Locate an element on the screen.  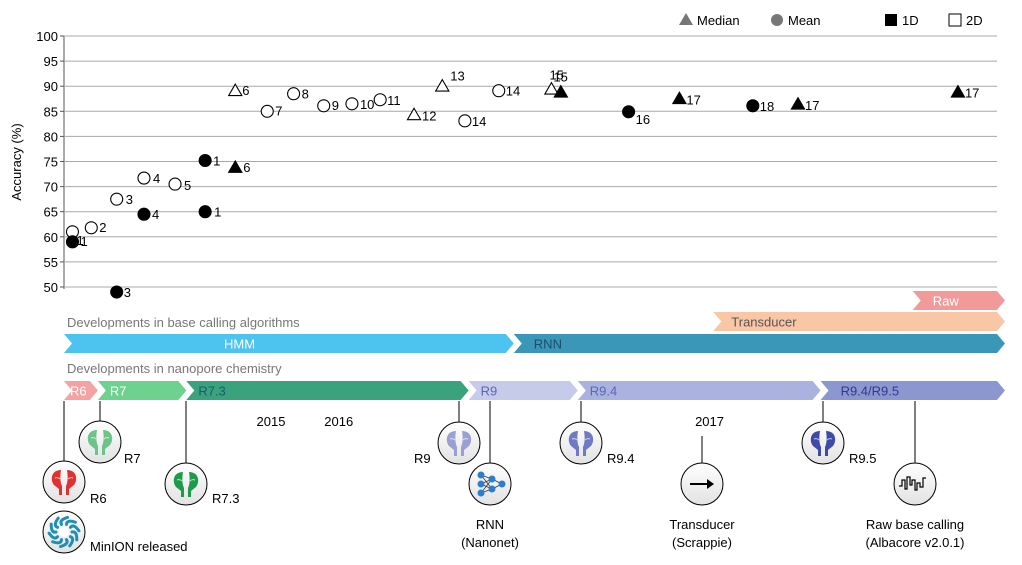
y-tick-label: 100 is located at coordinates (47, 36).